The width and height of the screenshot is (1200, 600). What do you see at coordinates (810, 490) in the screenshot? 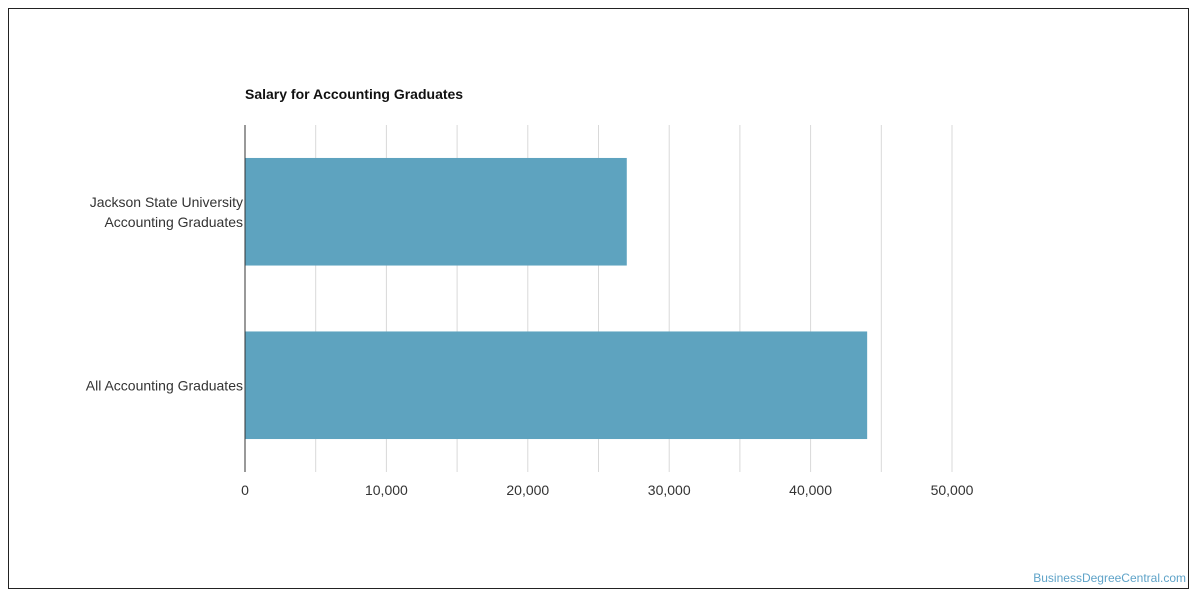
I see `x-tick-label: 40,000` at bounding box center [810, 490].